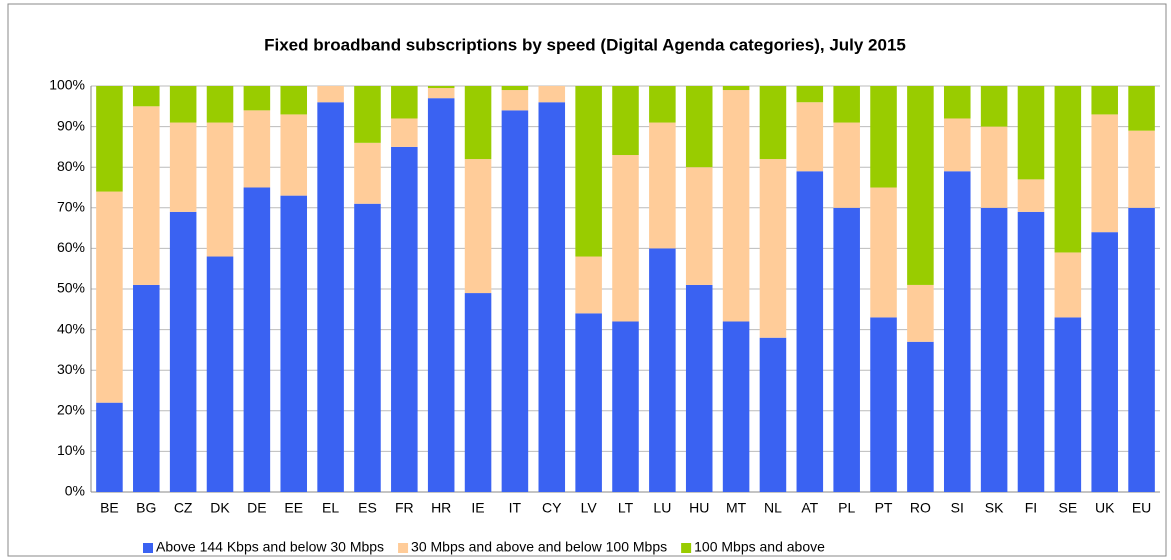 The image size is (1171, 560). I want to click on x-tick-label: LV, so click(589, 508).